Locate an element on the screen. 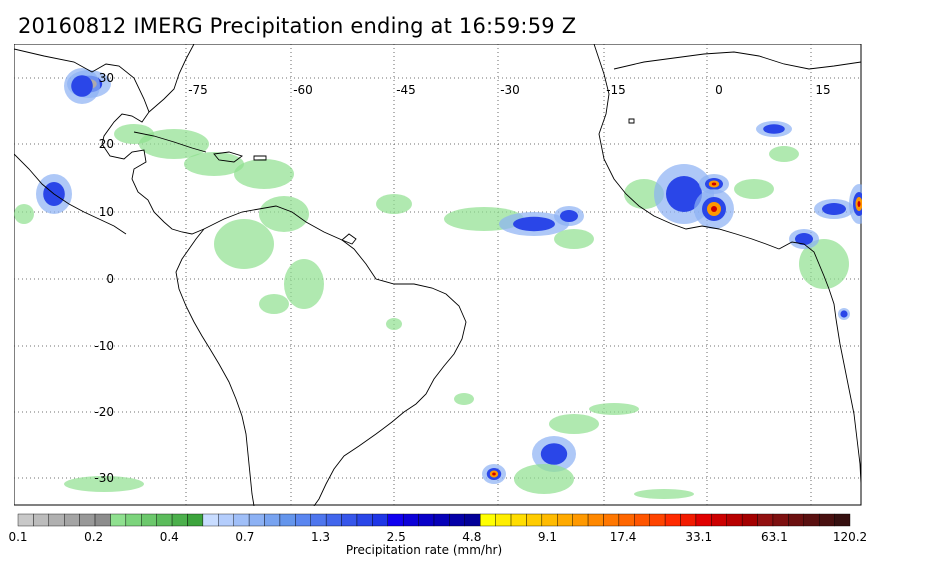 Image resolution: width=944 pixels, height=571 pixels. coastline-south-america is located at coordinates (335, 355).